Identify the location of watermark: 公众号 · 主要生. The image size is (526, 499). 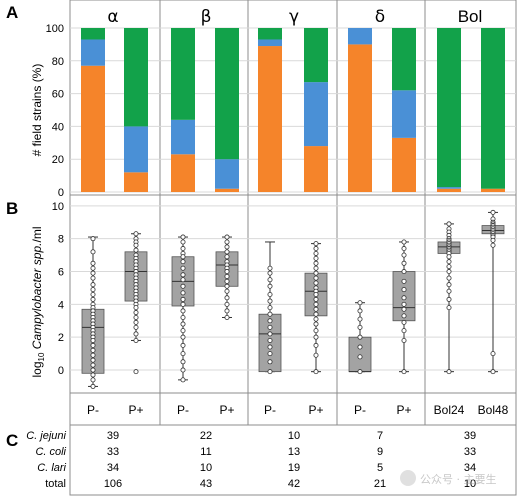
(448, 478).